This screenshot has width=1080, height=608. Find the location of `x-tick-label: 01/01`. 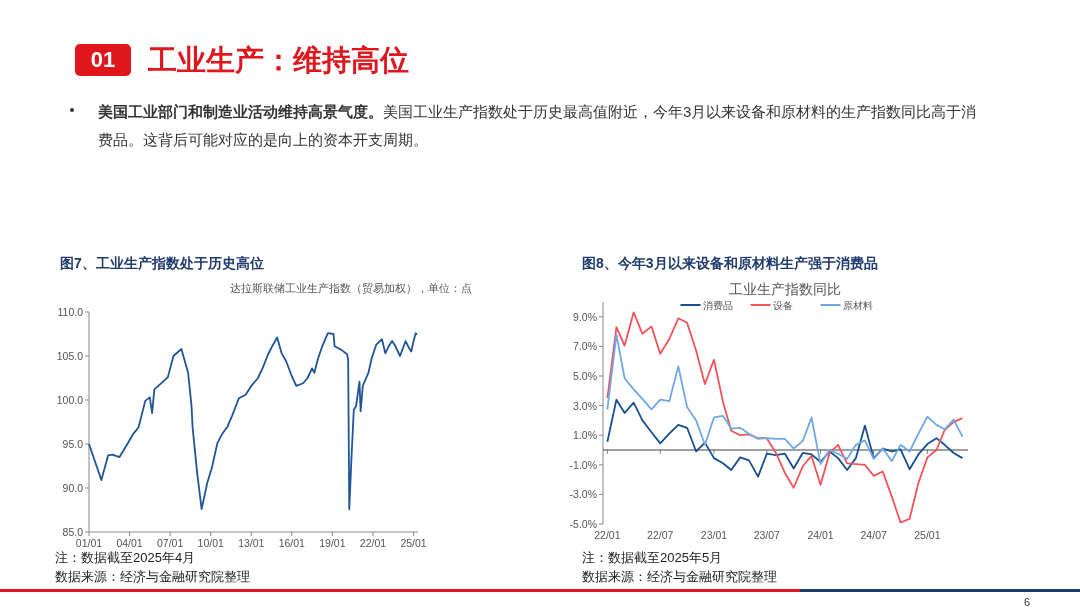

x-tick-label: 01/01 is located at coordinates (89, 543).